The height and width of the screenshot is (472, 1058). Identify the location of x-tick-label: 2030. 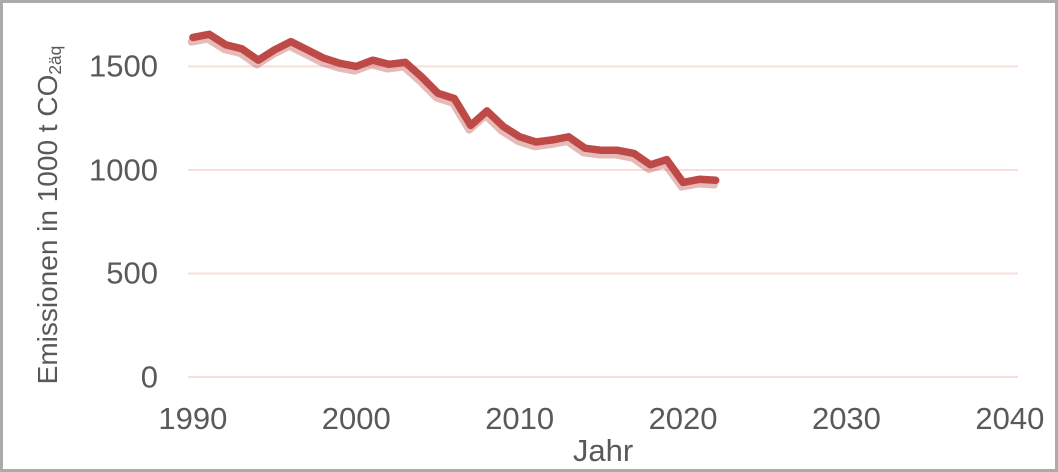
(846, 418).